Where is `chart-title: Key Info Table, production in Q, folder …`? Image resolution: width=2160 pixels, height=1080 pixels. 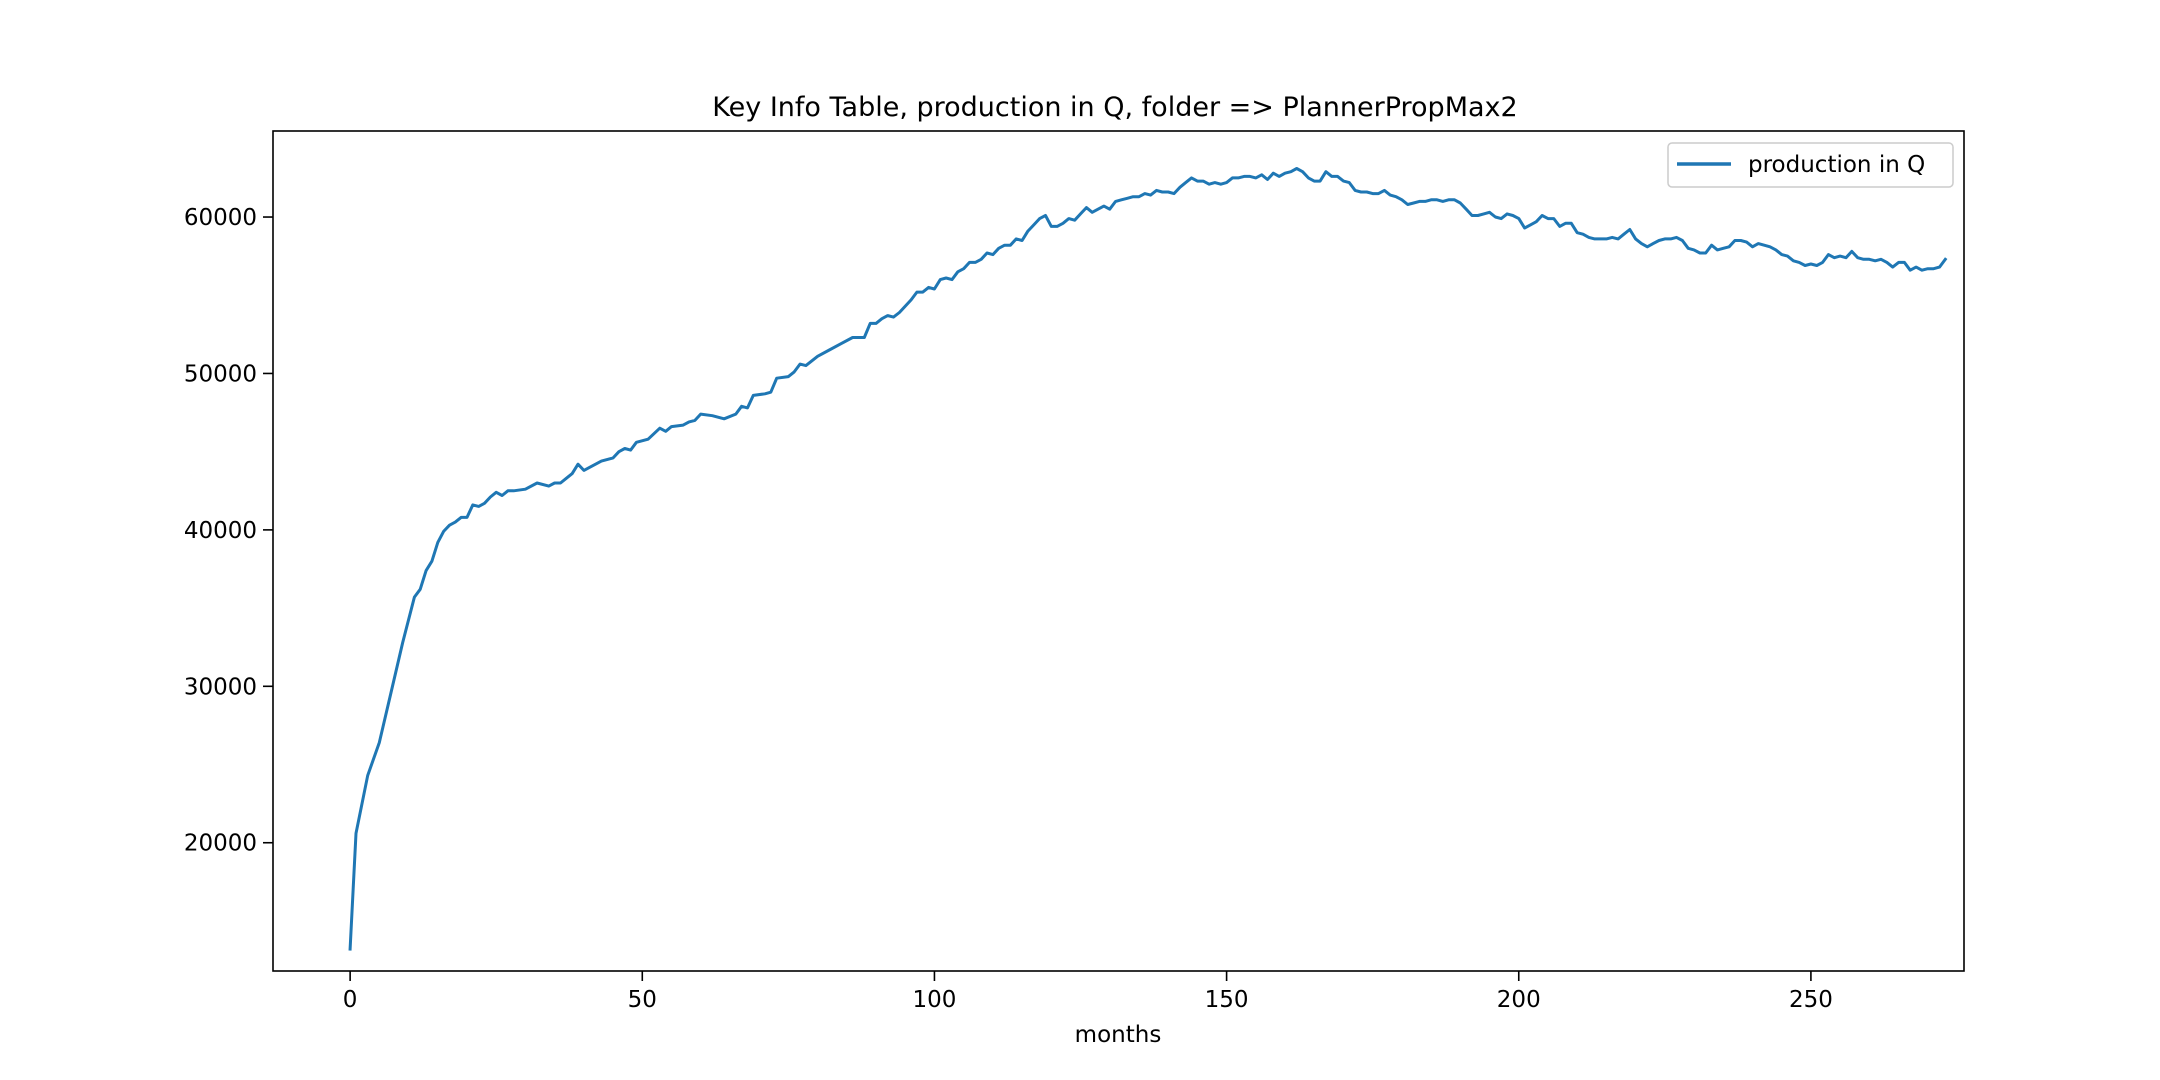
chart-title: Key Info Table, production in Q, folder … is located at coordinates (1114, 107).